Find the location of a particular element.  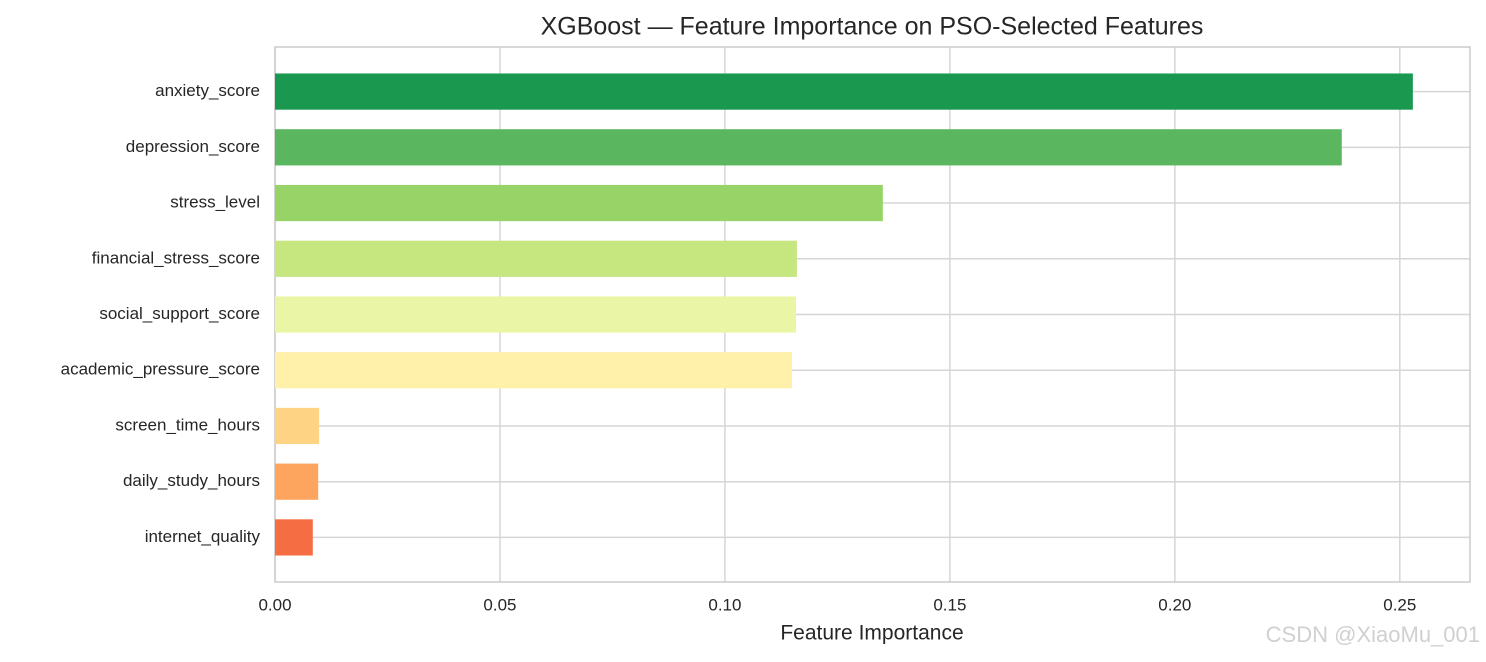

x-tick-label: 0.15 is located at coordinates (949, 604).